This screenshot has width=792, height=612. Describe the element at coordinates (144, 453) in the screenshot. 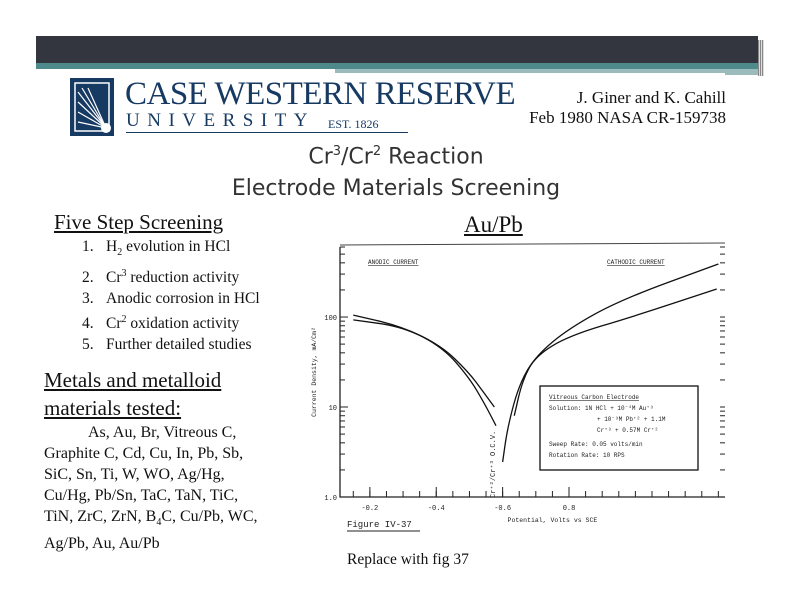

I see `materials-line: Graphite C, Cd, Cu, In, Pb, Sb,` at that location.